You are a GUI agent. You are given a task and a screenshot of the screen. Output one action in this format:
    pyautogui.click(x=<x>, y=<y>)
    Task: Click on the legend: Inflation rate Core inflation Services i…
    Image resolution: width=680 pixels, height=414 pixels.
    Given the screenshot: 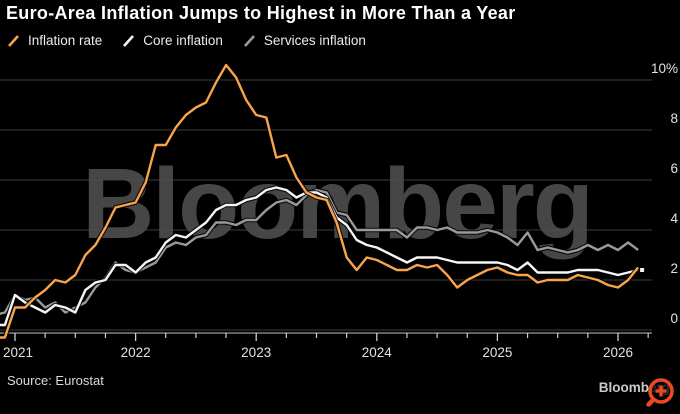 What is the action you would take?
    pyautogui.click(x=186, y=40)
    